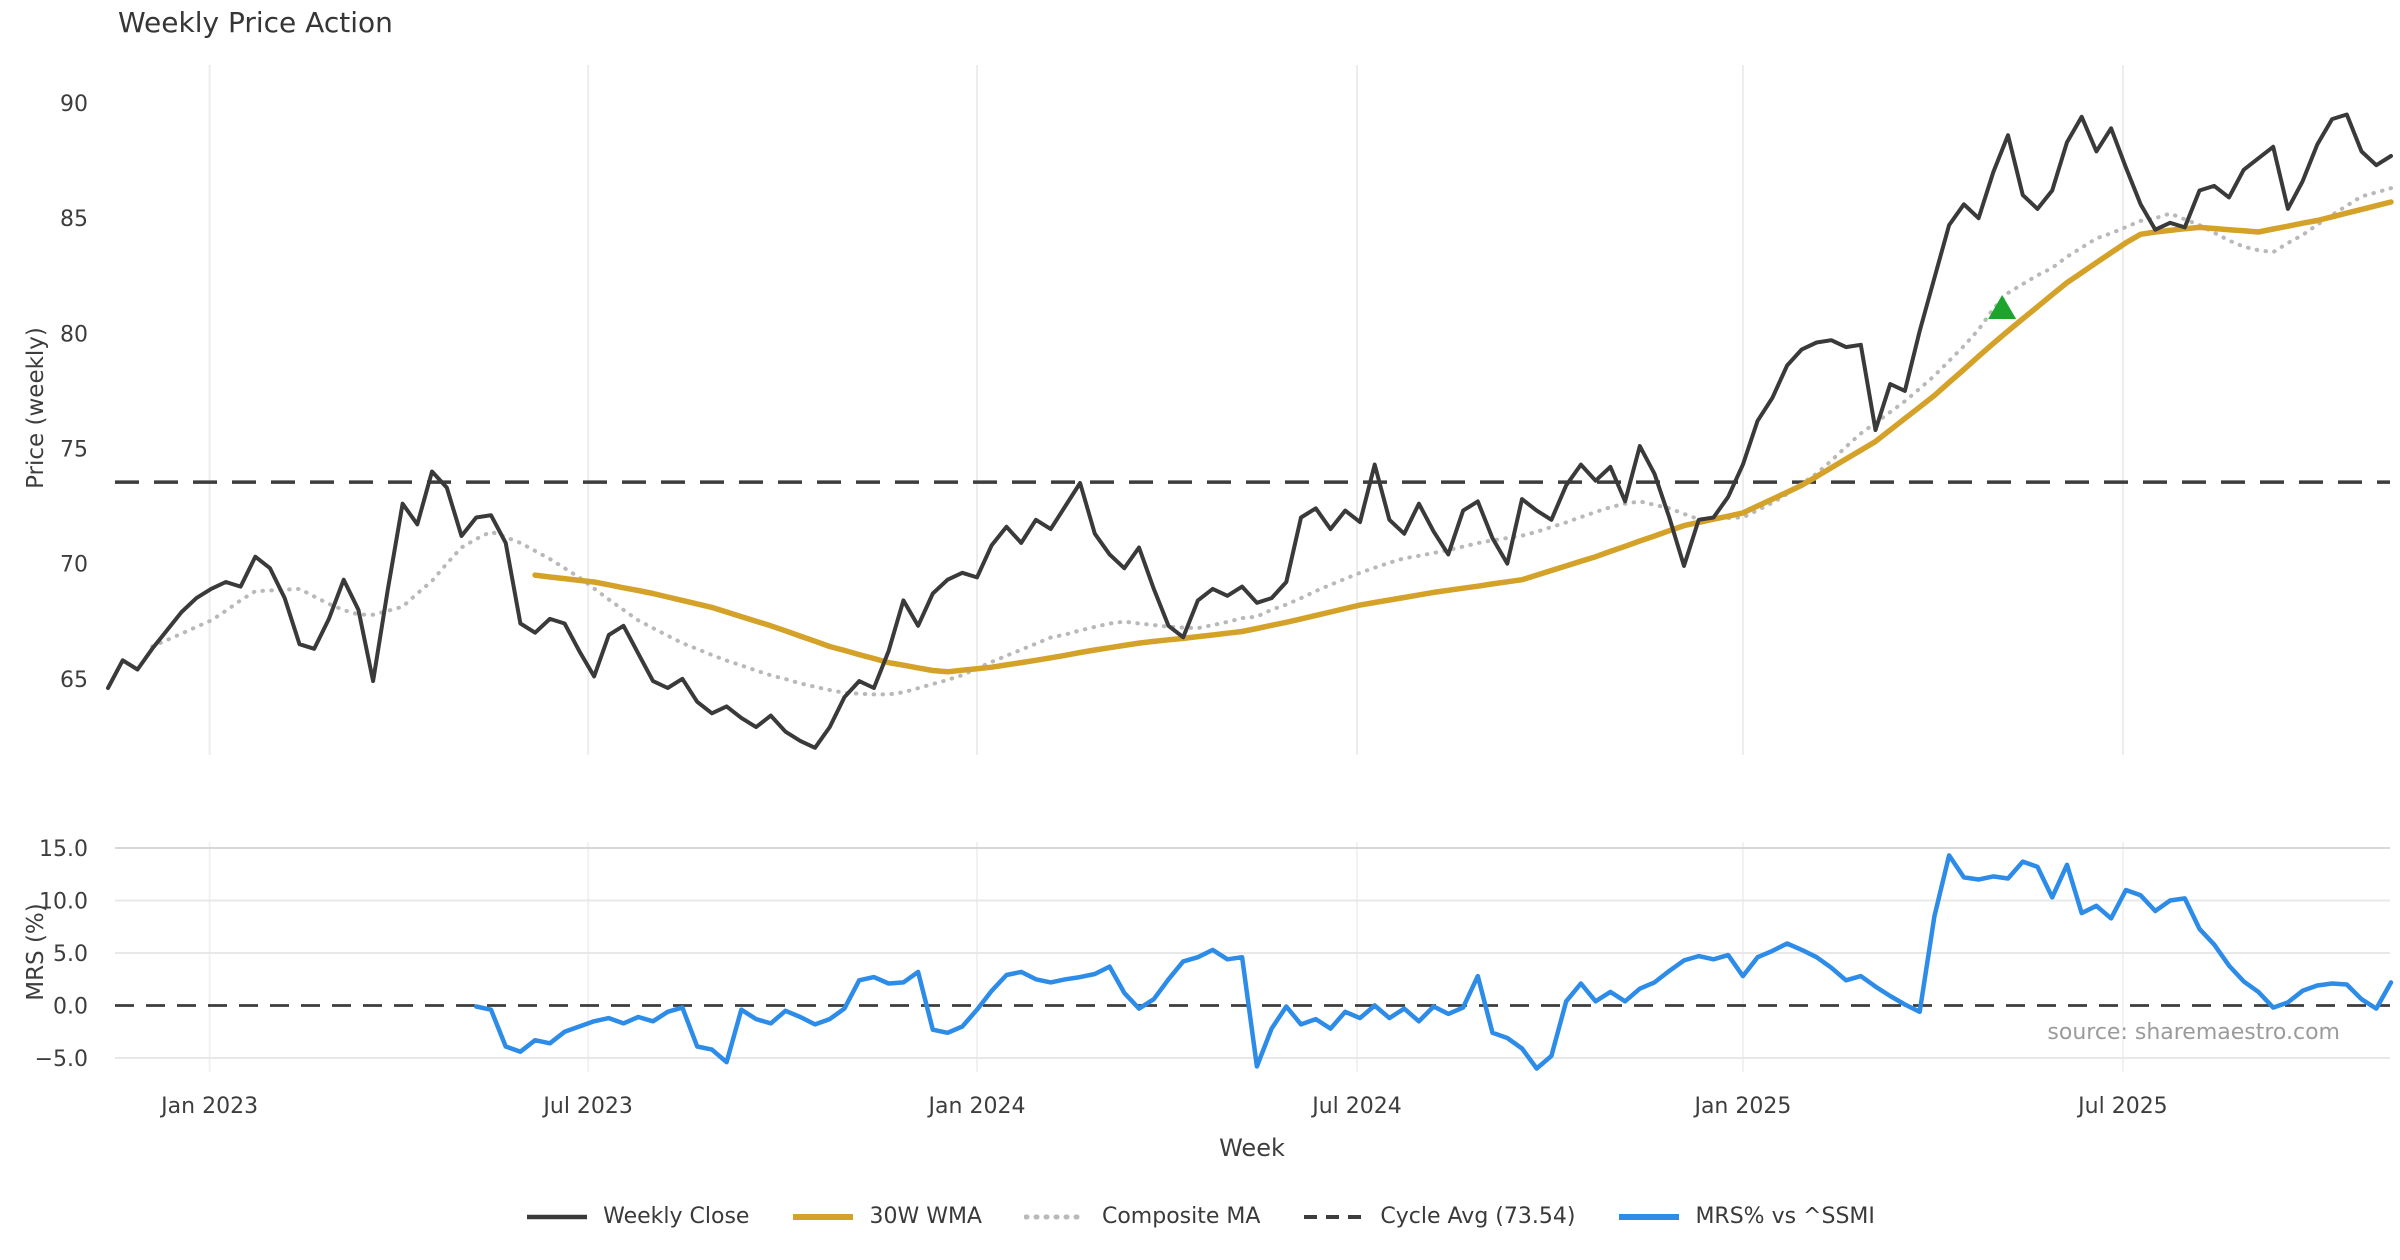  I want to click on x-tick-label: Jul 2025, so click(2122, 1106).